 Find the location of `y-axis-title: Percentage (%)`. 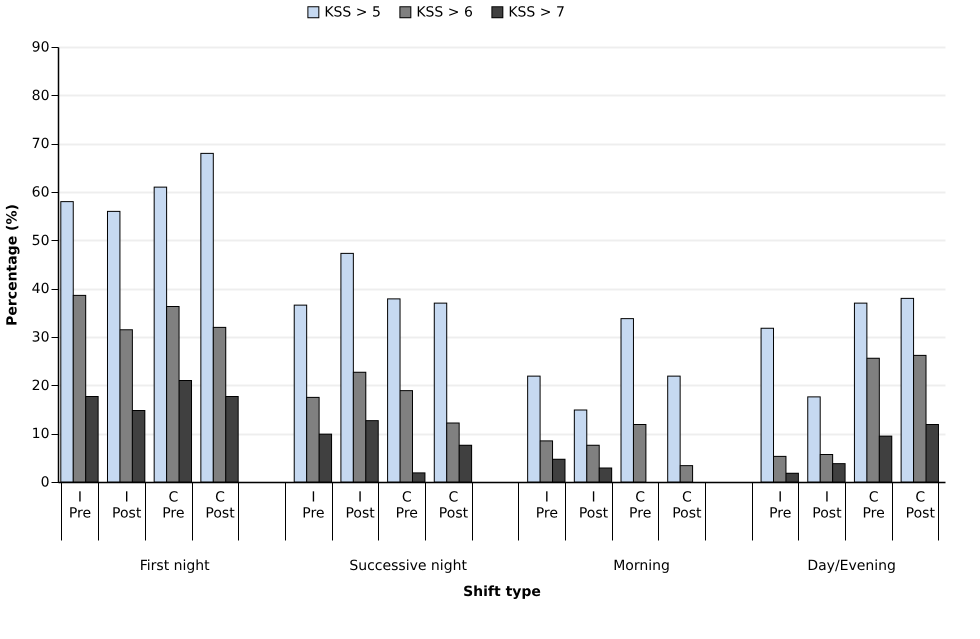

y-axis-title: Percentage (%) is located at coordinates (12, 265).